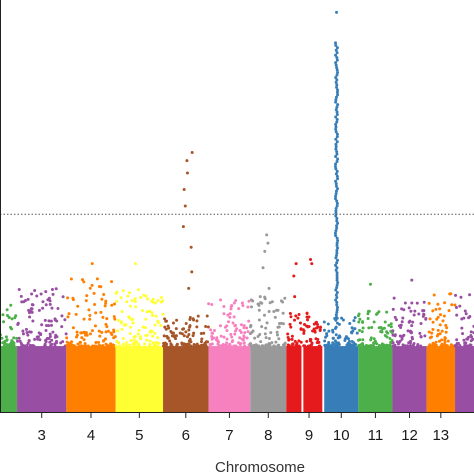 This screenshot has width=474, height=474. Describe the element at coordinates (192, 152) in the screenshot. I see `snp-hit-chr6` at that location.